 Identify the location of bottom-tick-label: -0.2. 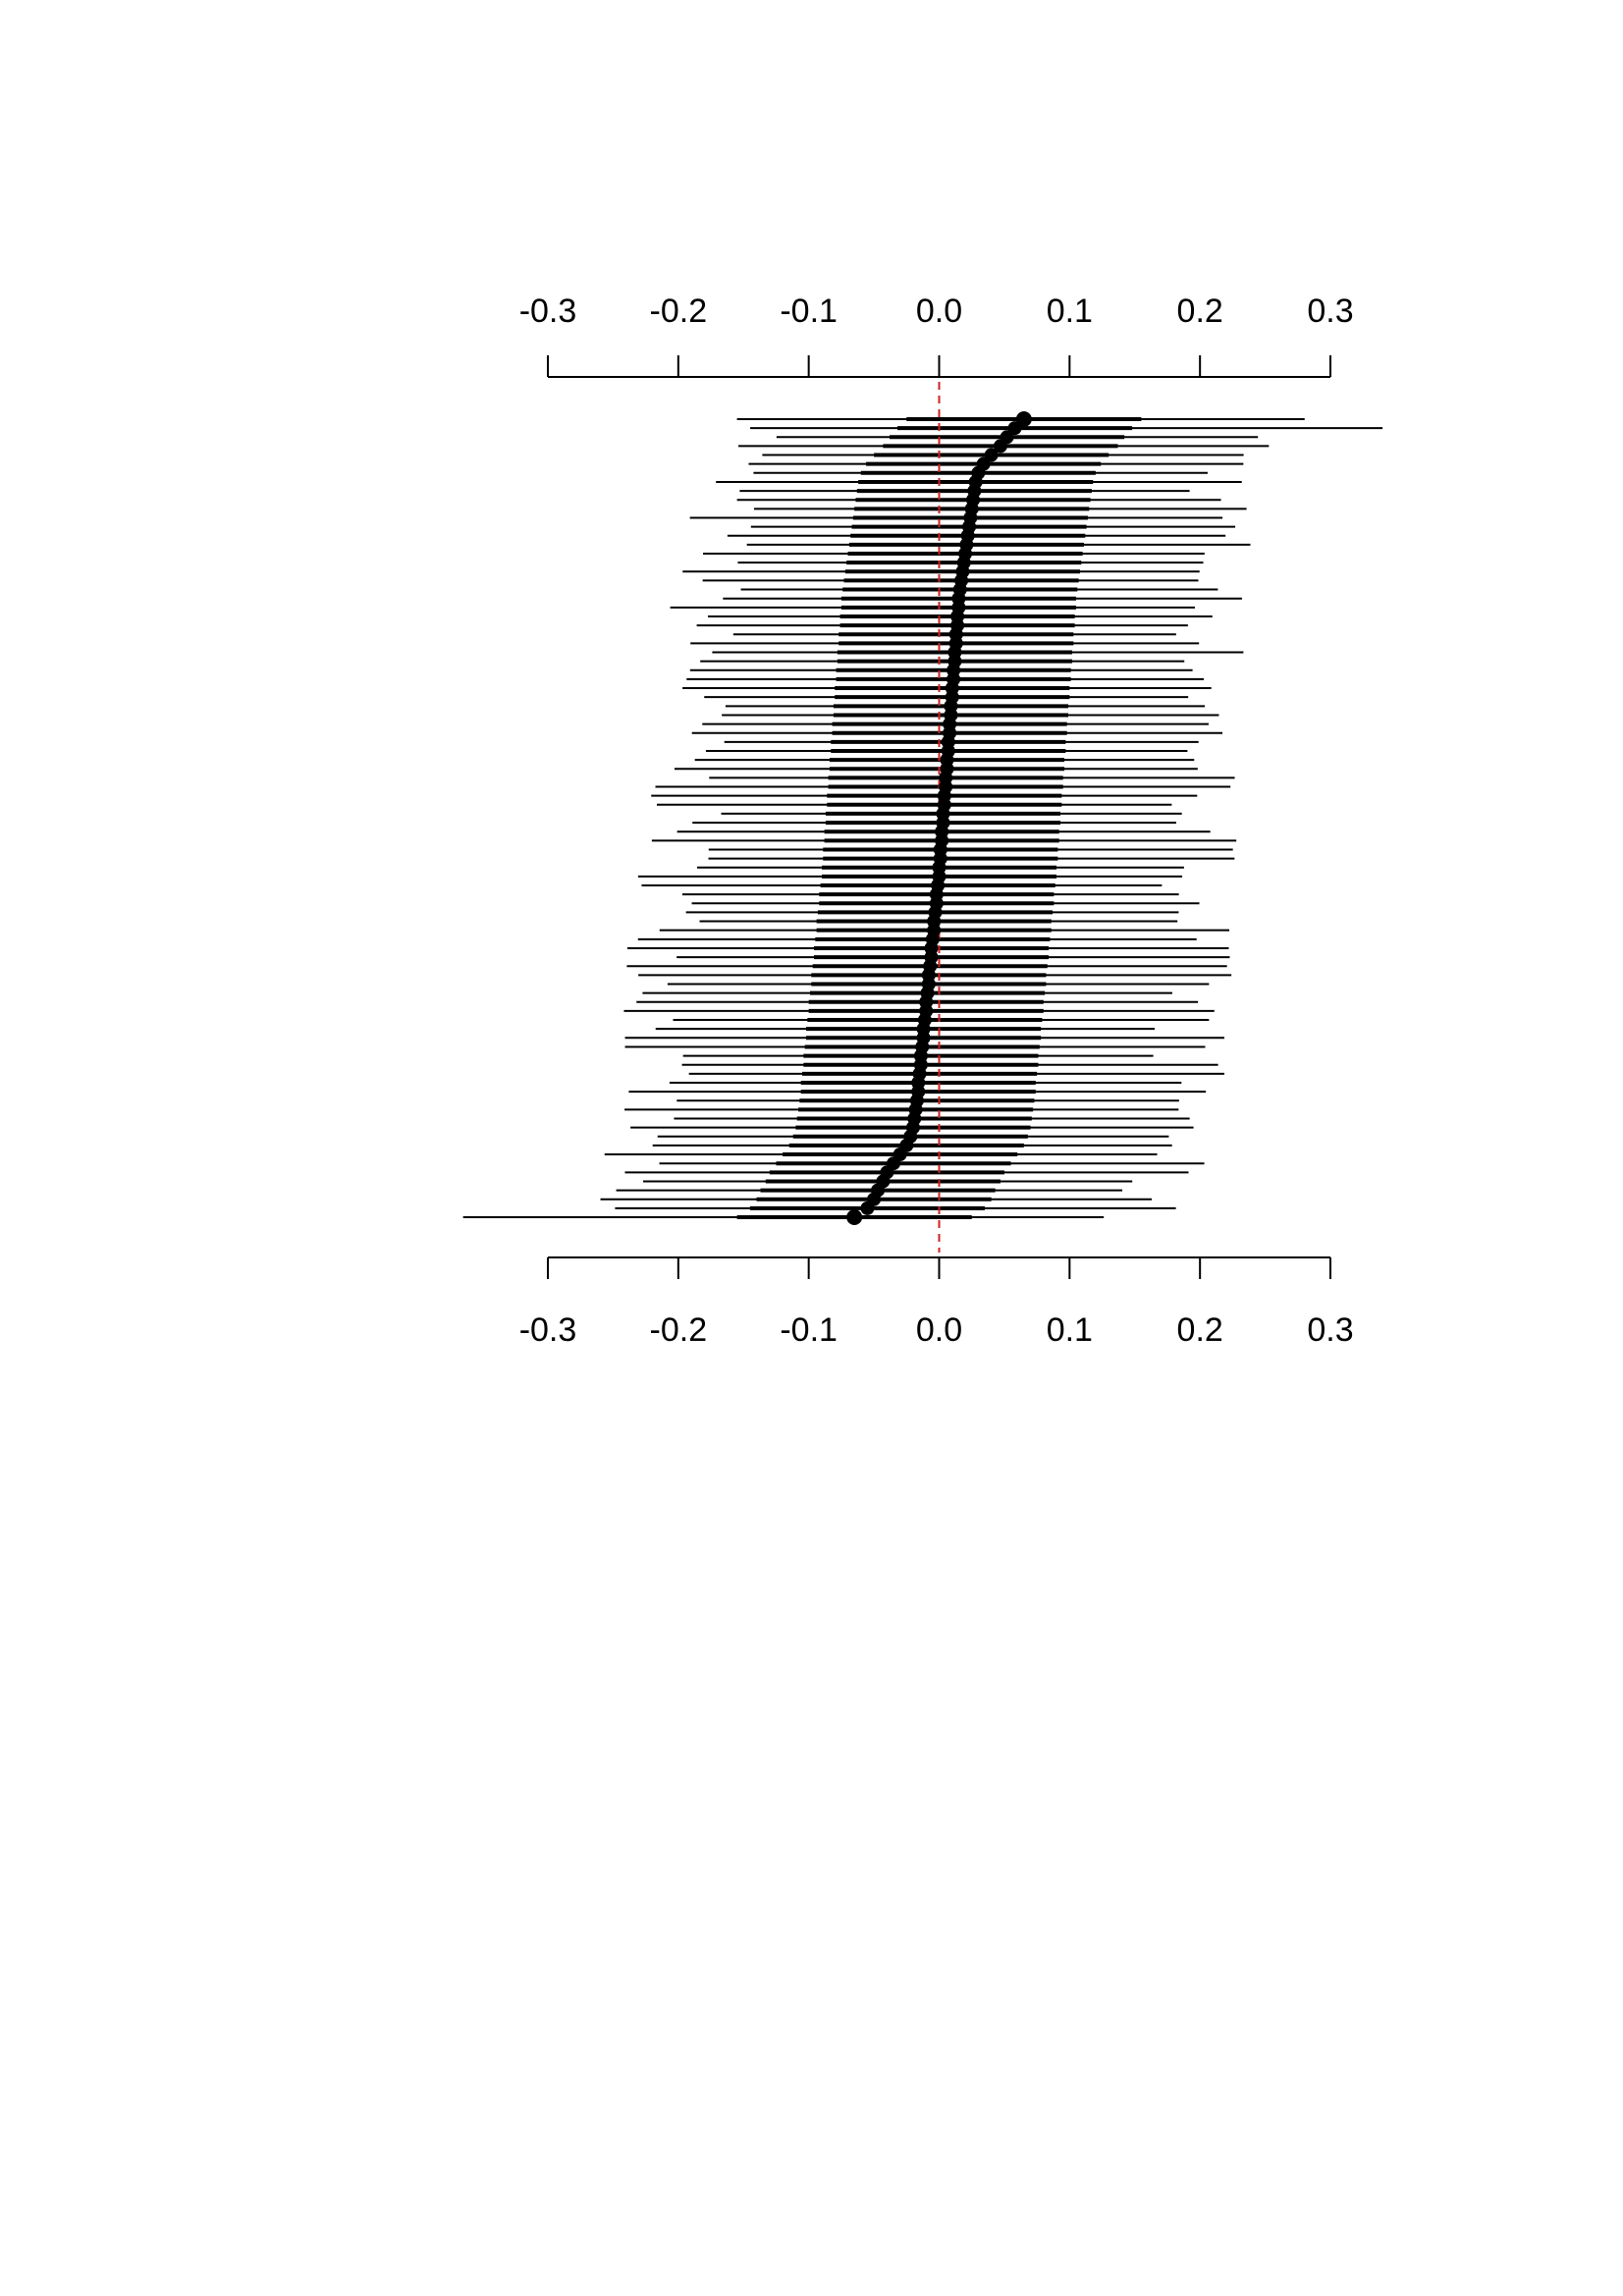
(679, 1330).